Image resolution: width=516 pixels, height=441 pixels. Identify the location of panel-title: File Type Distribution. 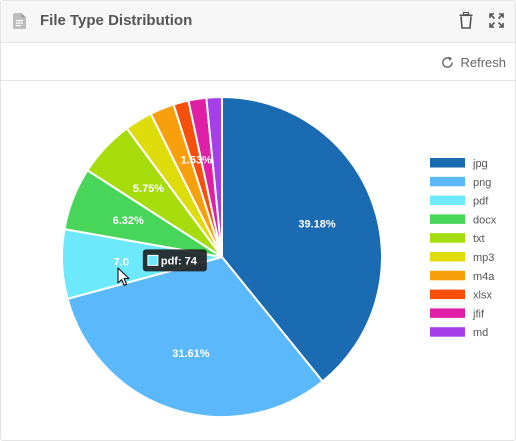
(116, 20).